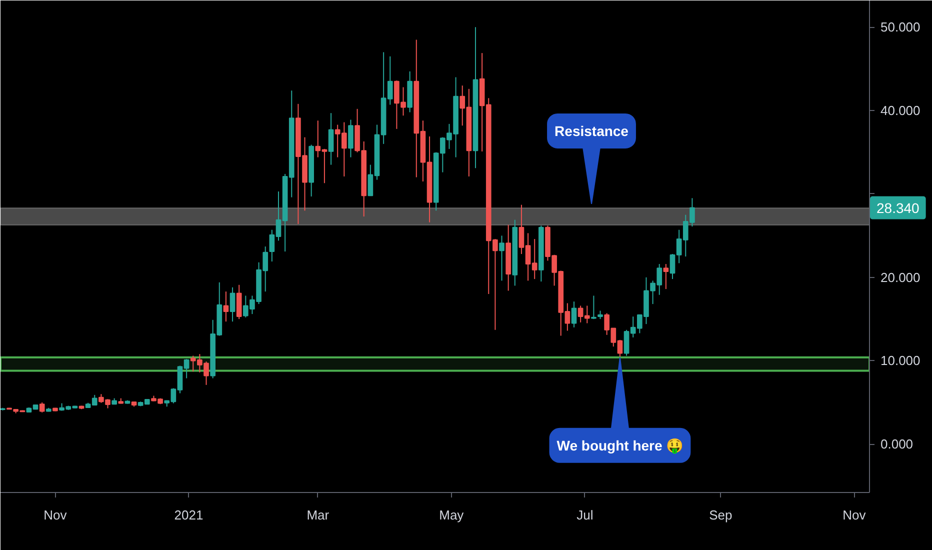  I want to click on annotation: Resistance, so click(591, 130).